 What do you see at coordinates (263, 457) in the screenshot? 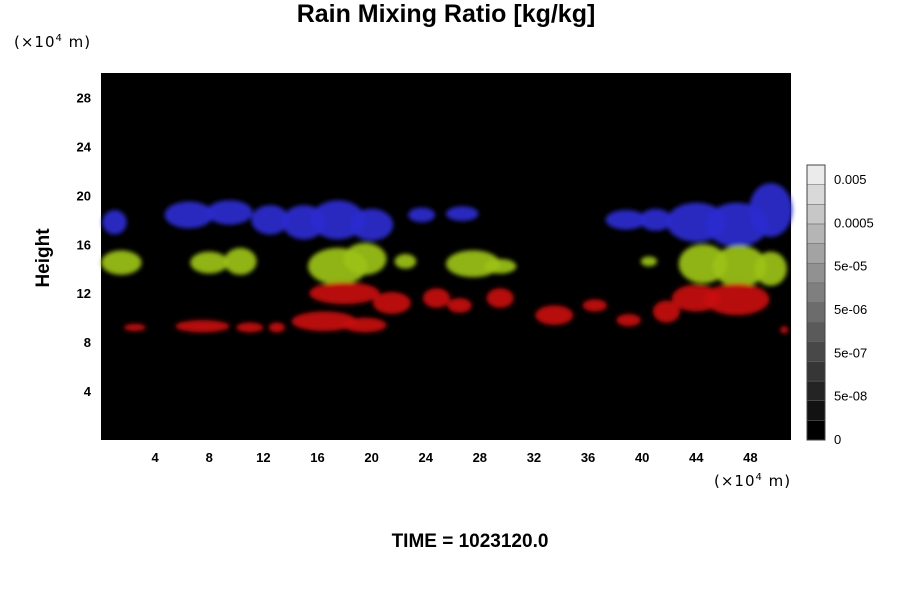
I see `x-tick-label: 12` at bounding box center [263, 457].